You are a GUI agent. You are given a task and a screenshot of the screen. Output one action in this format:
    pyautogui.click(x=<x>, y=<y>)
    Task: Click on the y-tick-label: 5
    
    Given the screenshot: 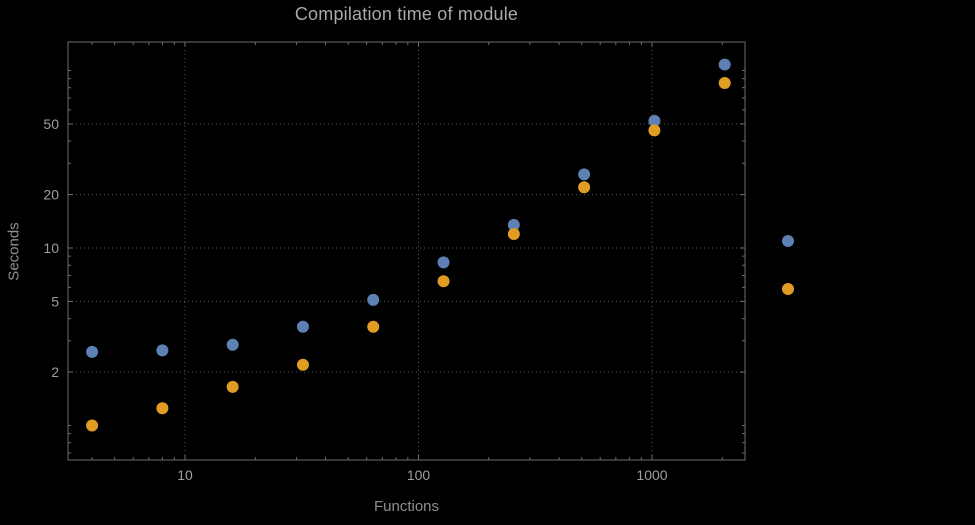 What is the action you would take?
    pyautogui.click(x=55, y=301)
    